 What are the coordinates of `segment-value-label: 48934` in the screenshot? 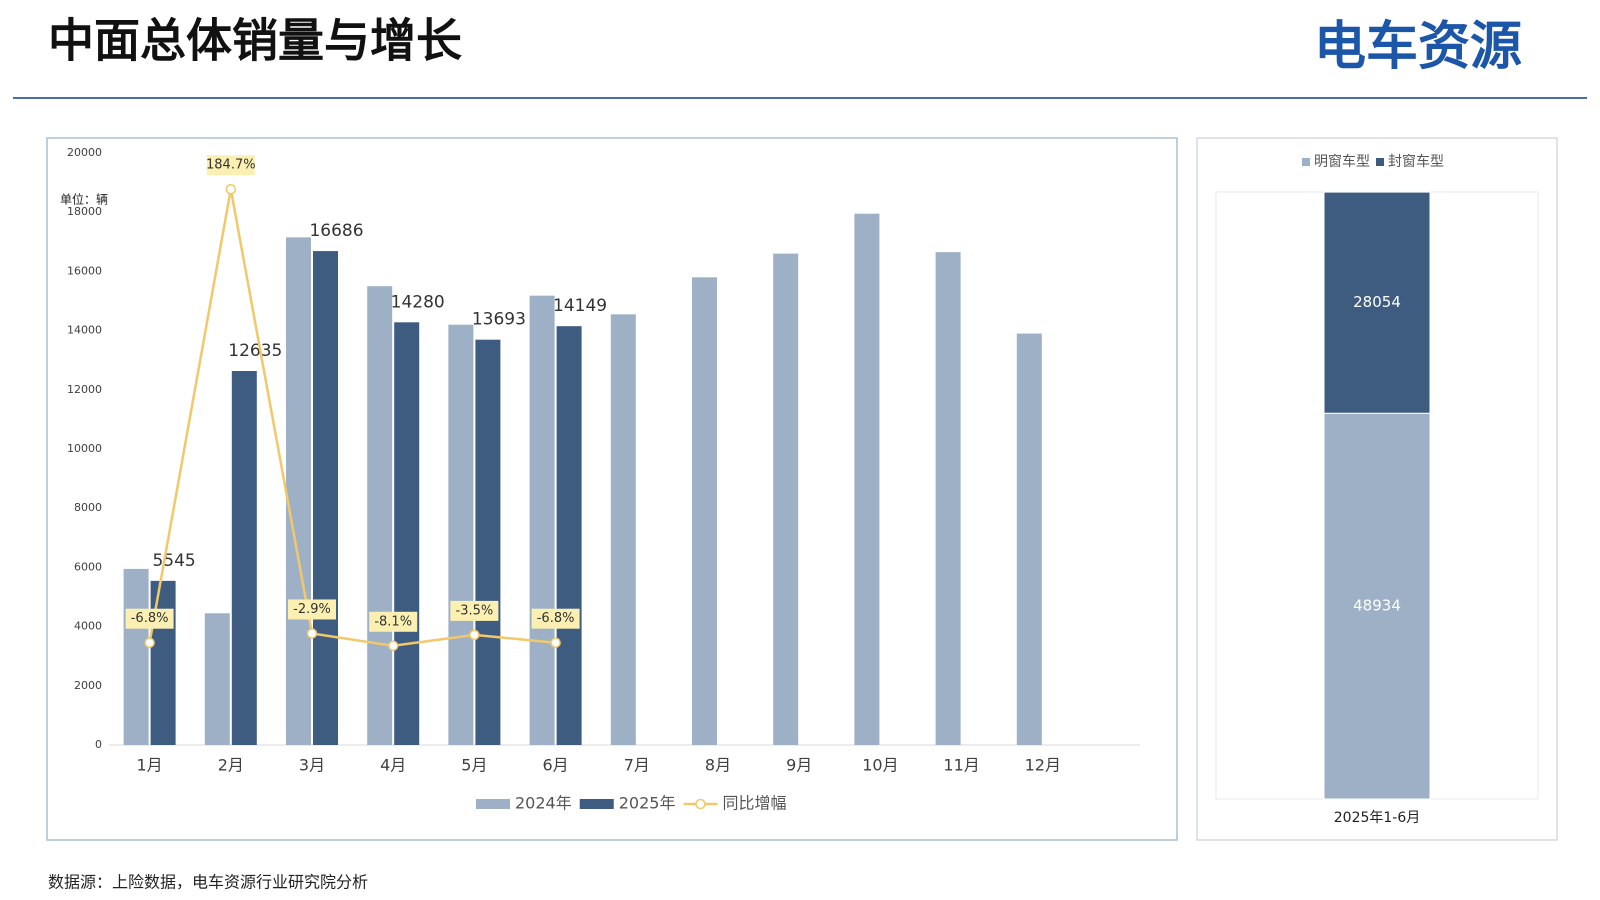 It's located at (1377, 606).